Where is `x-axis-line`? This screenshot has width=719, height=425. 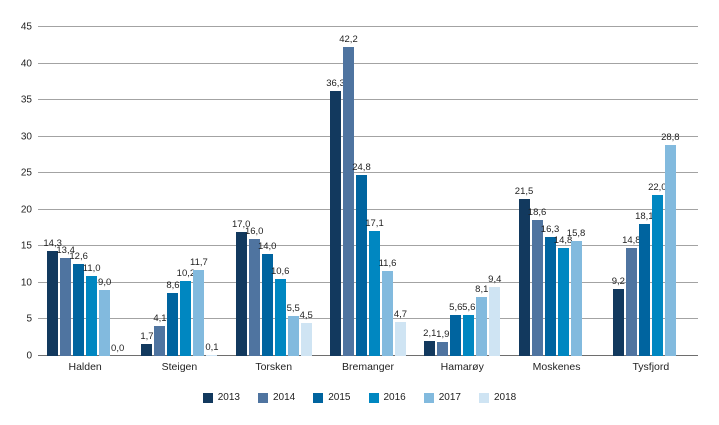
x-axis-line is located at coordinates (368, 355).